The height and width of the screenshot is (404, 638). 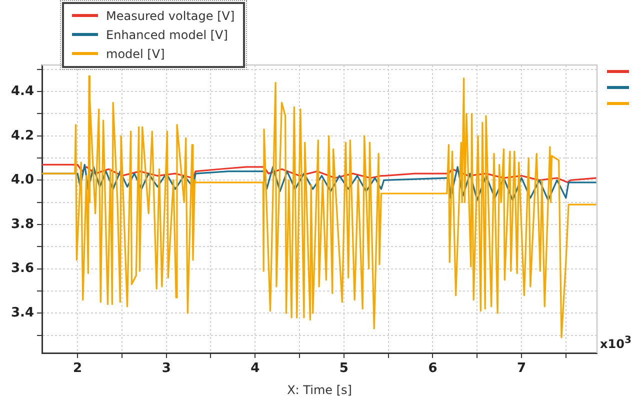 What do you see at coordinates (521, 368) in the screenshot?
I see `x-tick-label: 7` at bounding box center [521, 368].